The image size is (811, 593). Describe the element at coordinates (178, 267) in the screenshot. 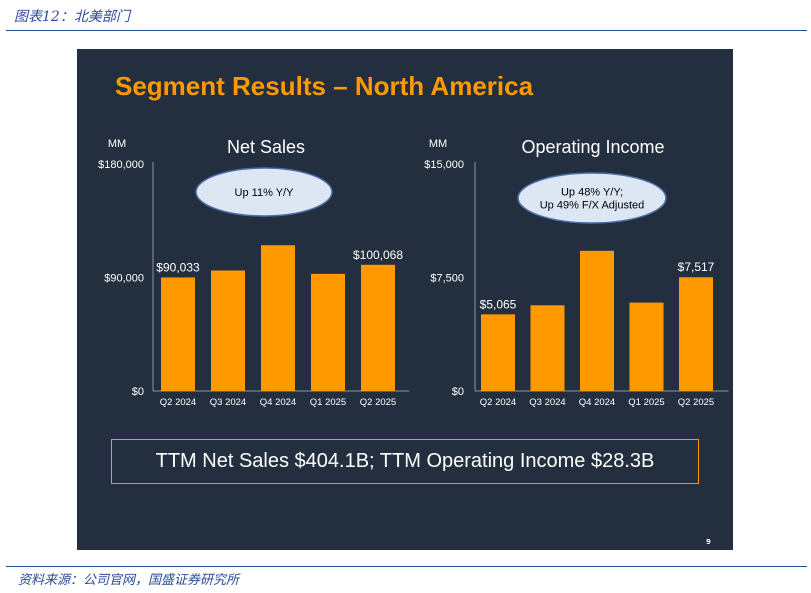

I see `data-label: $90,033` at that location.